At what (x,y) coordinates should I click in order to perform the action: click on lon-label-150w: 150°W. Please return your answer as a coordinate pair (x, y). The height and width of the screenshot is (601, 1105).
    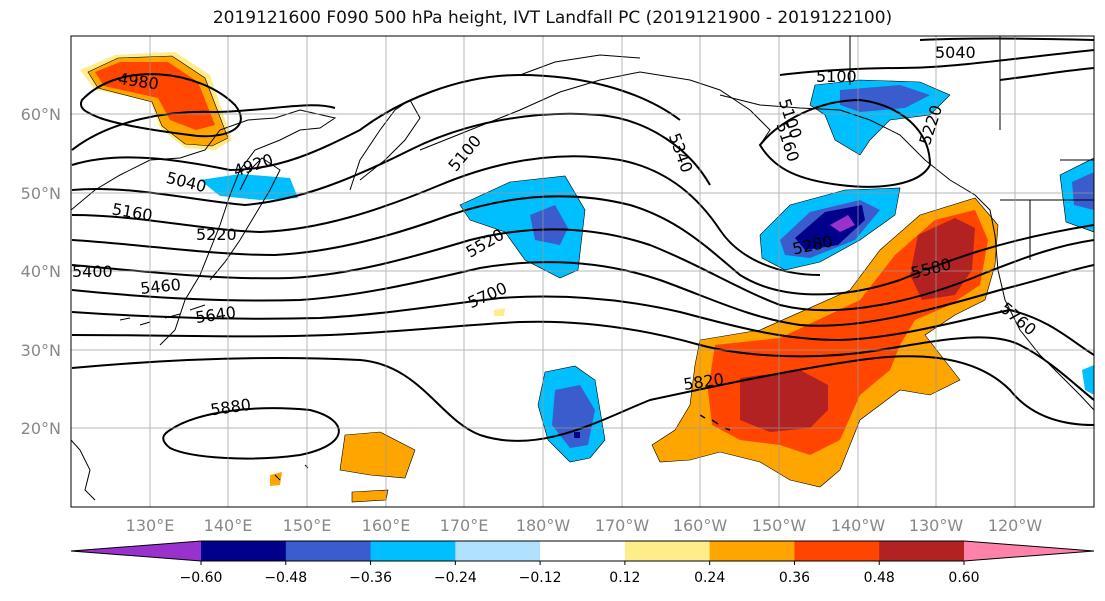
    Looking at the image, I should click on (779, 525).